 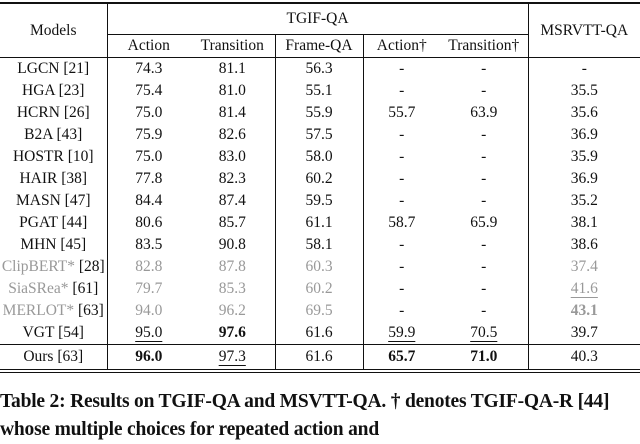 What do you see at coordinates (402, 222) in the screenshot?
I see `value-text: 58.7` at bounding box center [402, 222].